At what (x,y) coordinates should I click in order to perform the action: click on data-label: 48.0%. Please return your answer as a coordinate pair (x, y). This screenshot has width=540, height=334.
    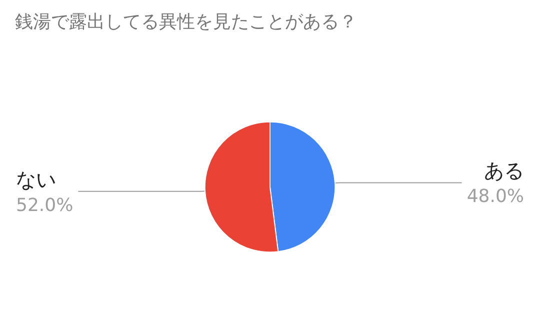
    Looking at the image, I should click on (495, 197).